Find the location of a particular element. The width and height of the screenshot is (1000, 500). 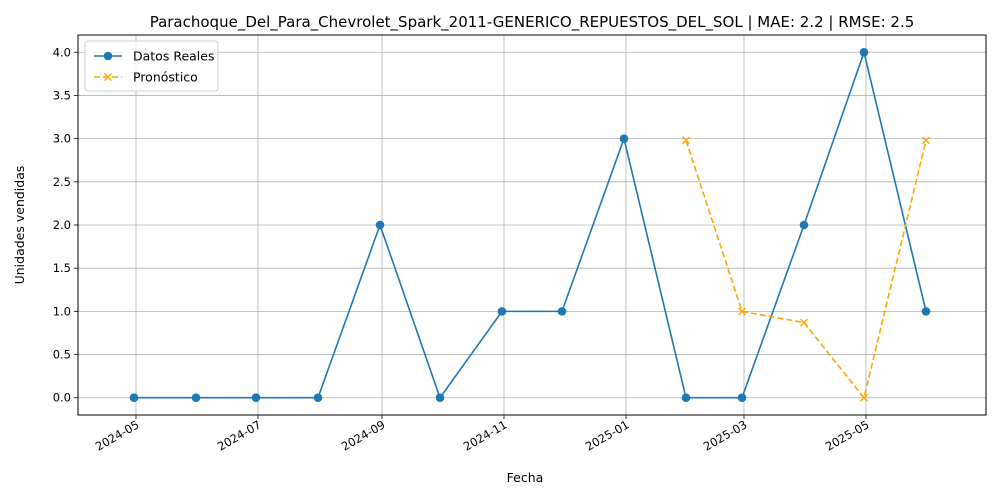

series-line-pronostico is located at coordinates (806, 270).